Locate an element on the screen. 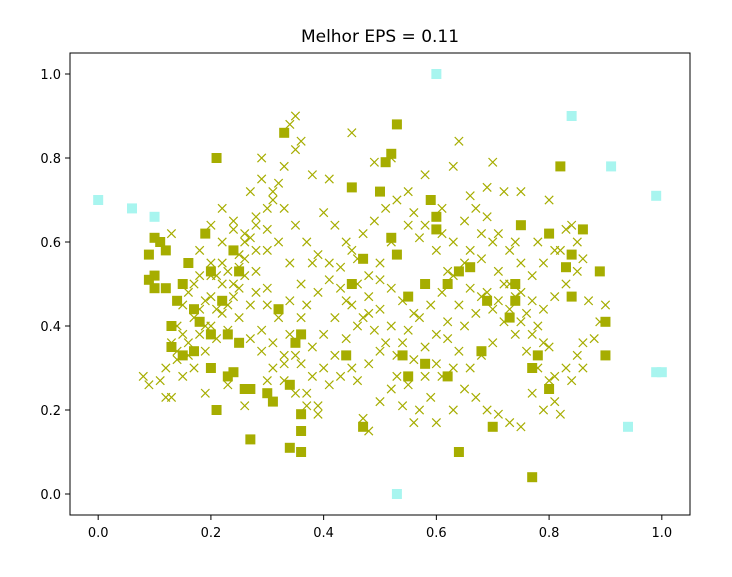 The width and height of the screenshot is (732, 577). y-tick-label: 0.6 is located at coordinates (50, 243).